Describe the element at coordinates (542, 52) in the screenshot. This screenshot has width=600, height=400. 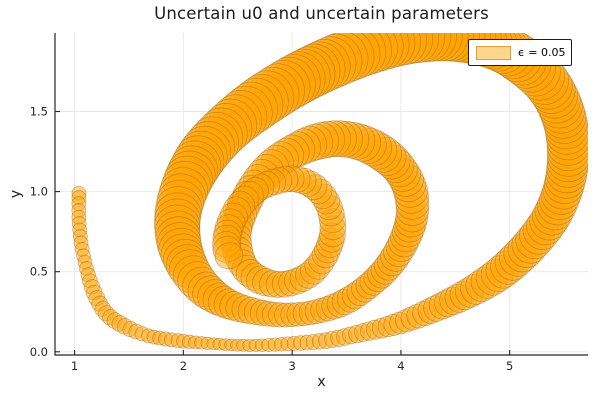
I see `legend-entry-label: ϵ = 0.05` at that location.